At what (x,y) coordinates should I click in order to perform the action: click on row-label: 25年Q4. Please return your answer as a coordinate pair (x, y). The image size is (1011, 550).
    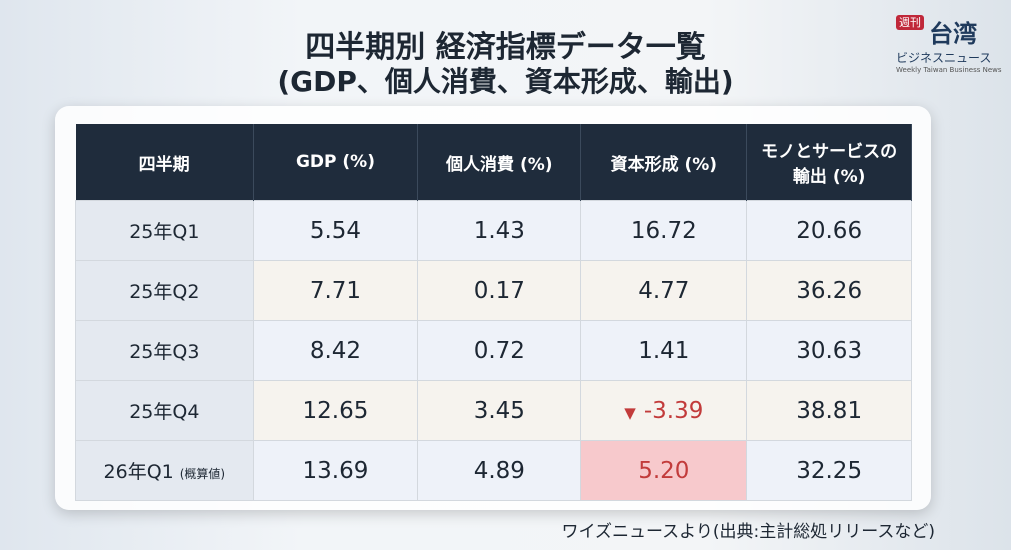
    Looking at the image, I should click on (164, 410).